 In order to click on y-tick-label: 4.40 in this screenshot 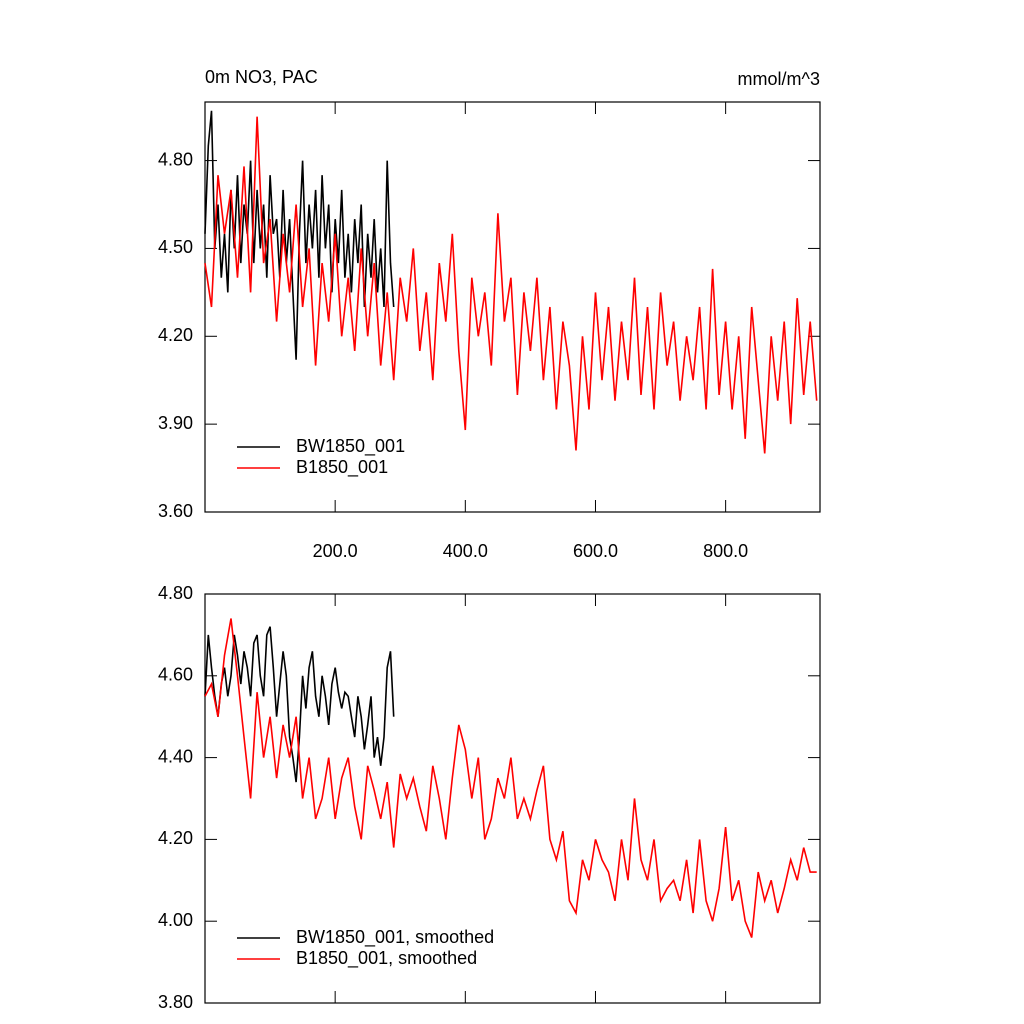, I will do `click(175, 756)`.